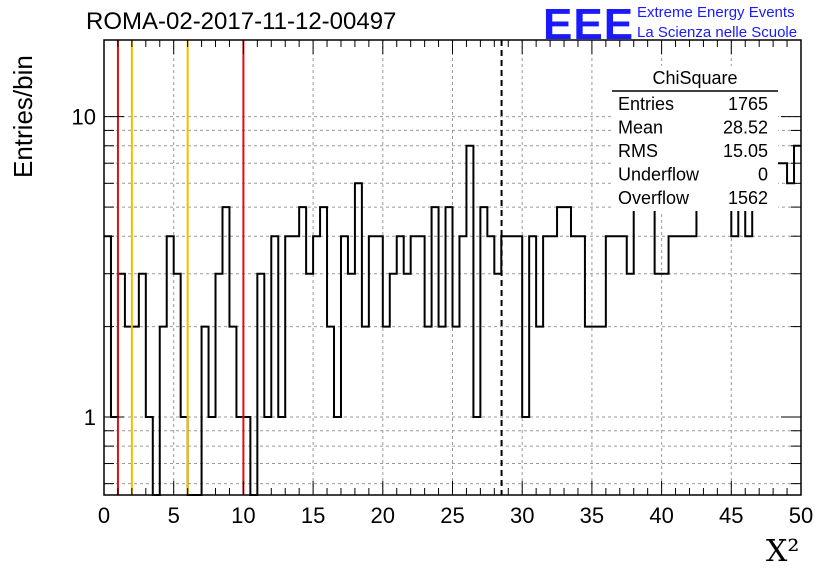 This screenshot has height=572, width=836. I want to click on stats-label: Underflow, so click(659, 175).